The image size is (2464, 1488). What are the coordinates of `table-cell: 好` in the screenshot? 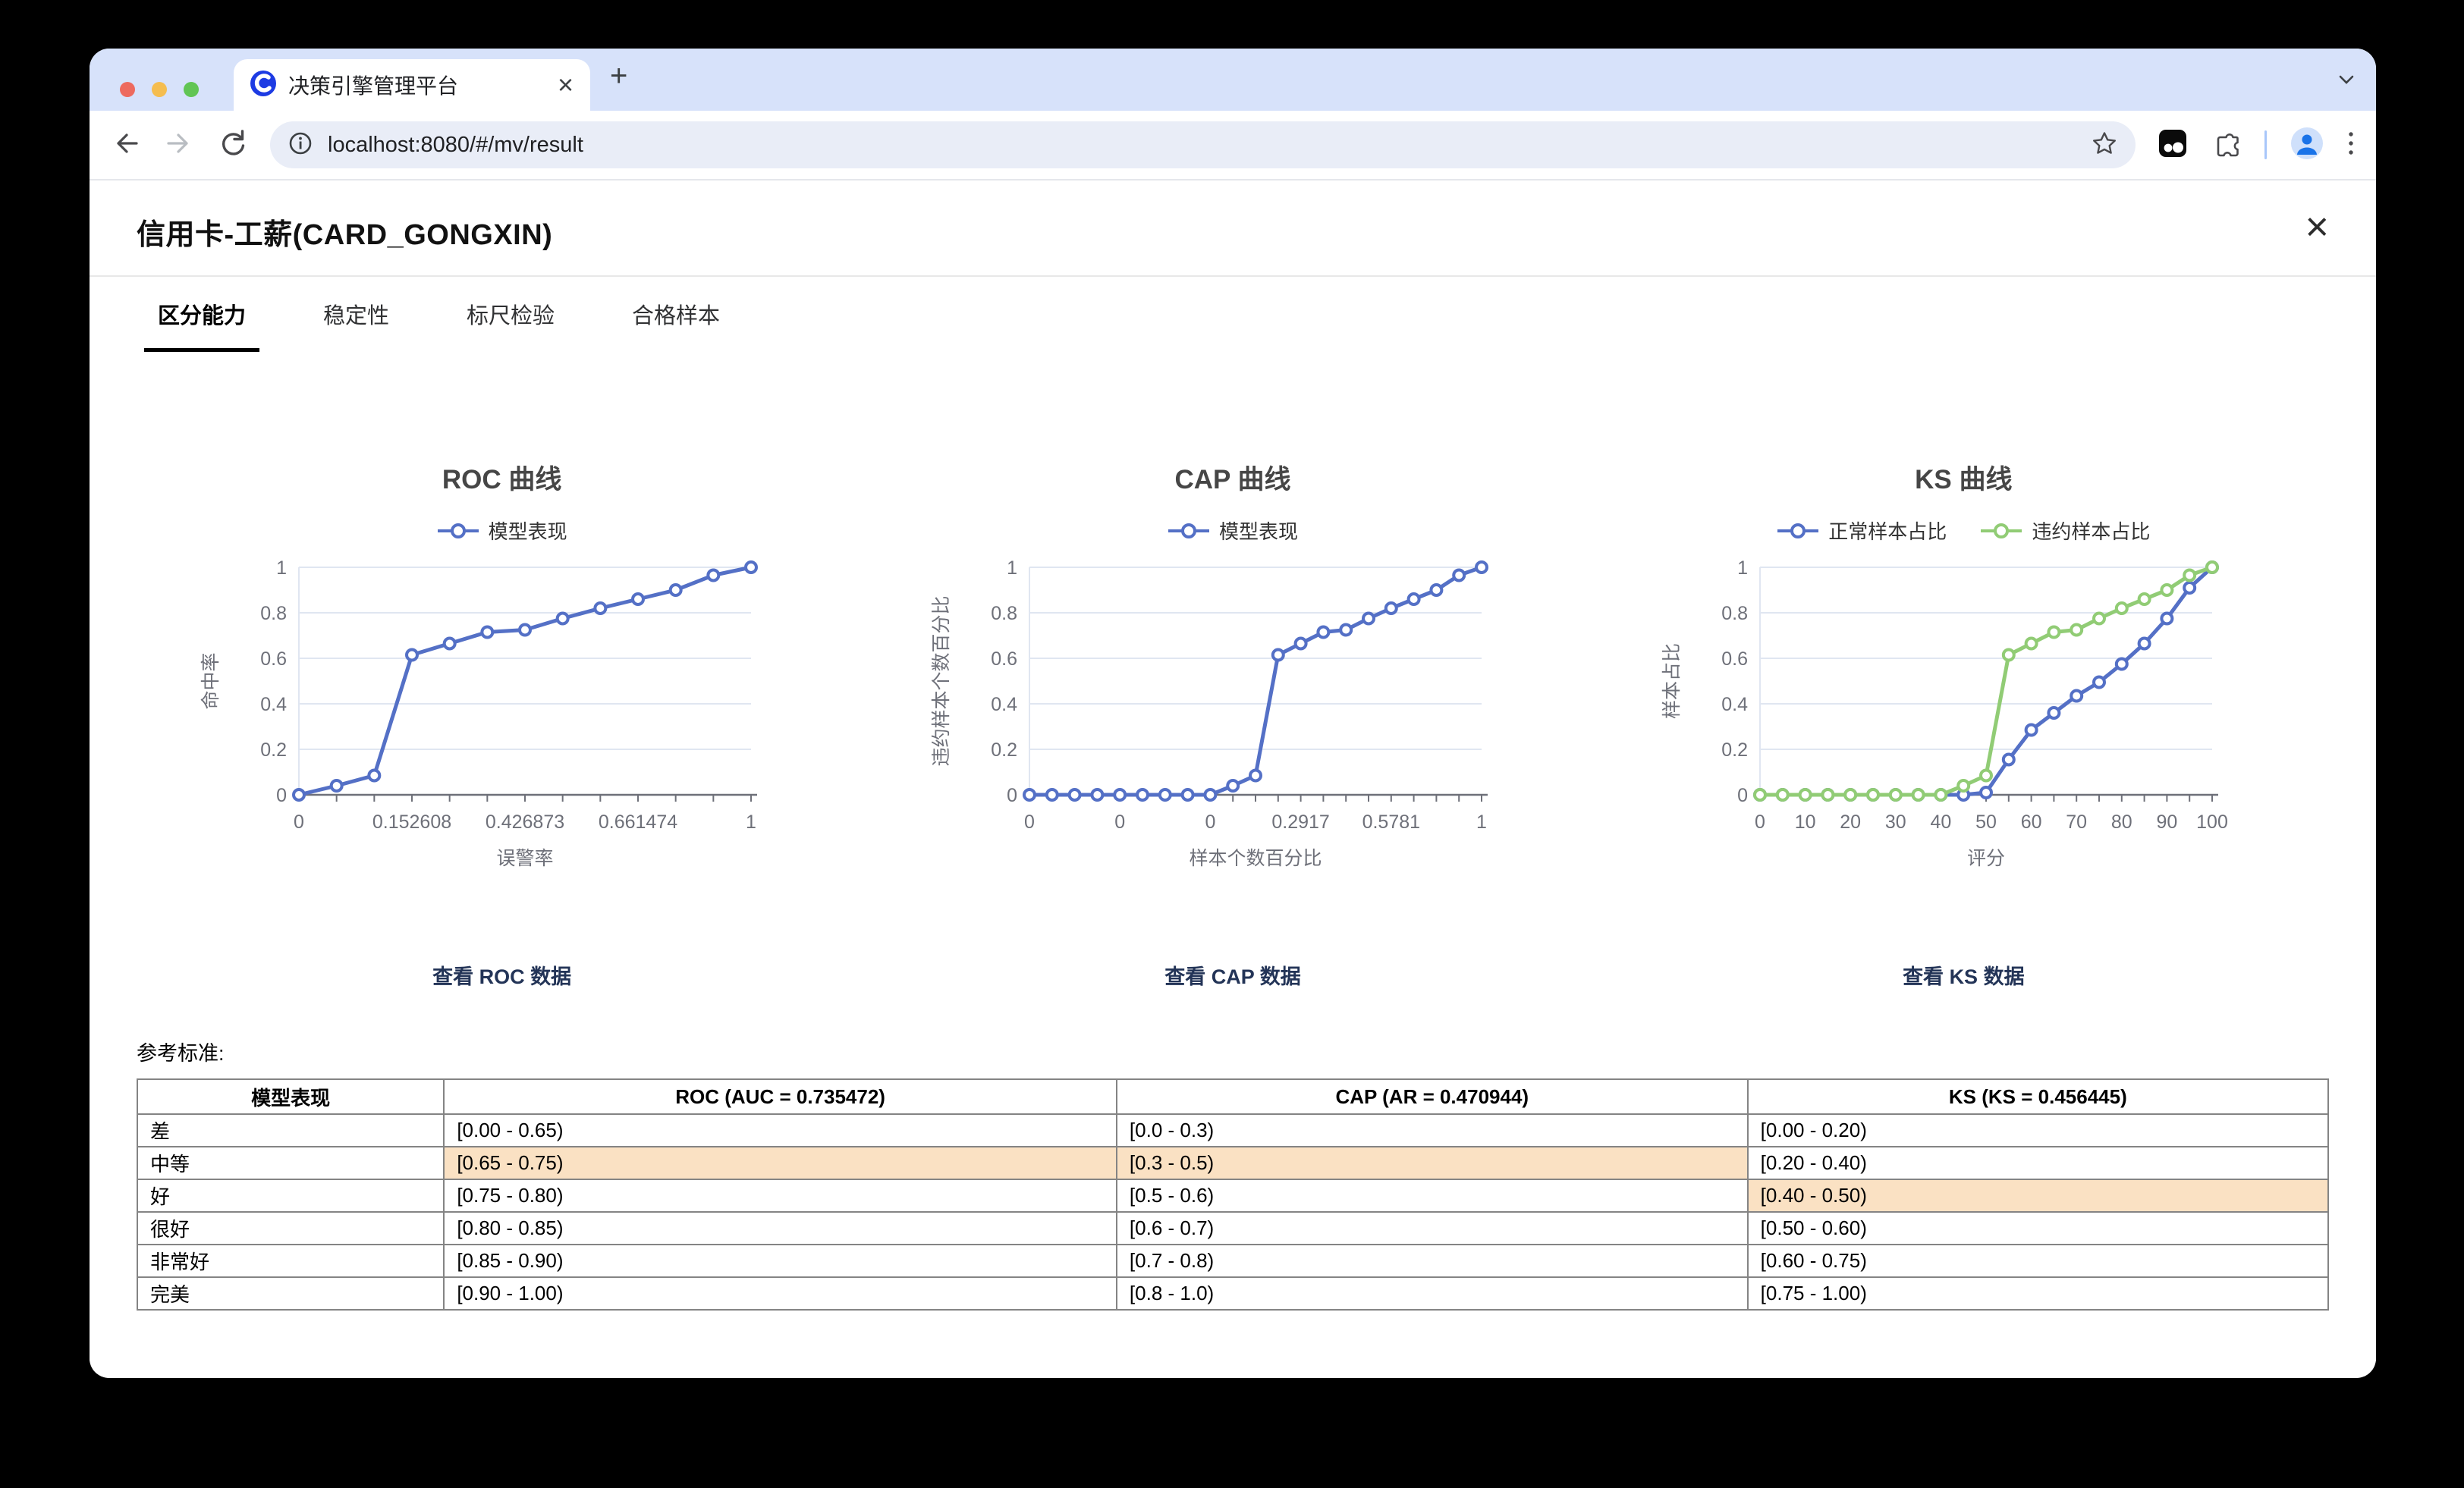 It's located at (290, 1196).